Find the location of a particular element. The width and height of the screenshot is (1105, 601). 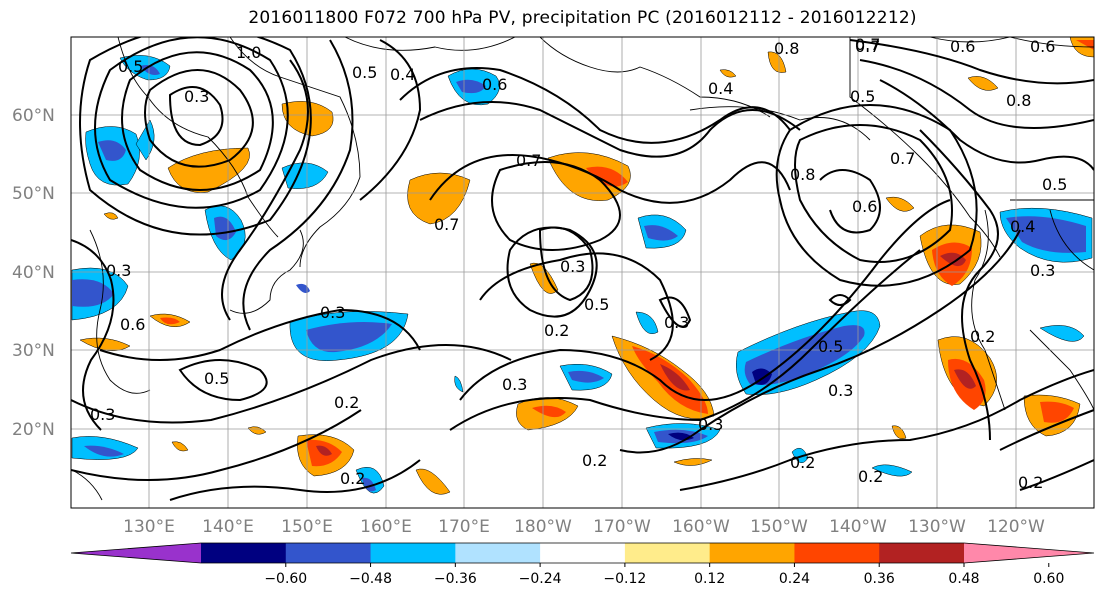

lon-label: 150°E is located at coordinates (307, 527).